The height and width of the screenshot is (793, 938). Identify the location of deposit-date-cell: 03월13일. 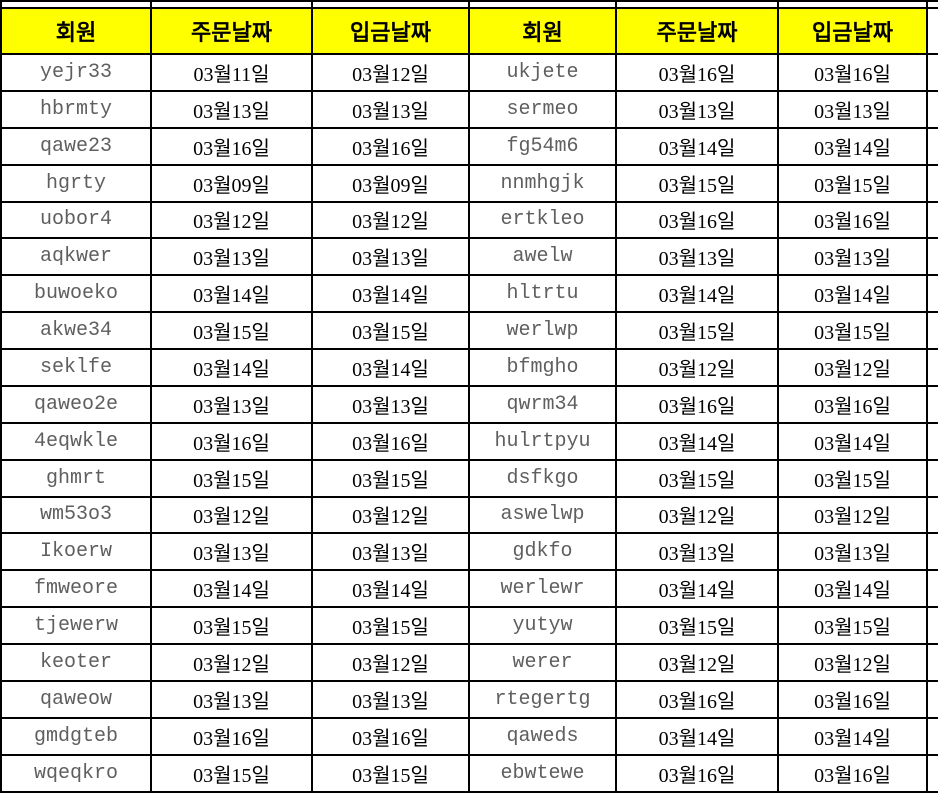
(390, 257).